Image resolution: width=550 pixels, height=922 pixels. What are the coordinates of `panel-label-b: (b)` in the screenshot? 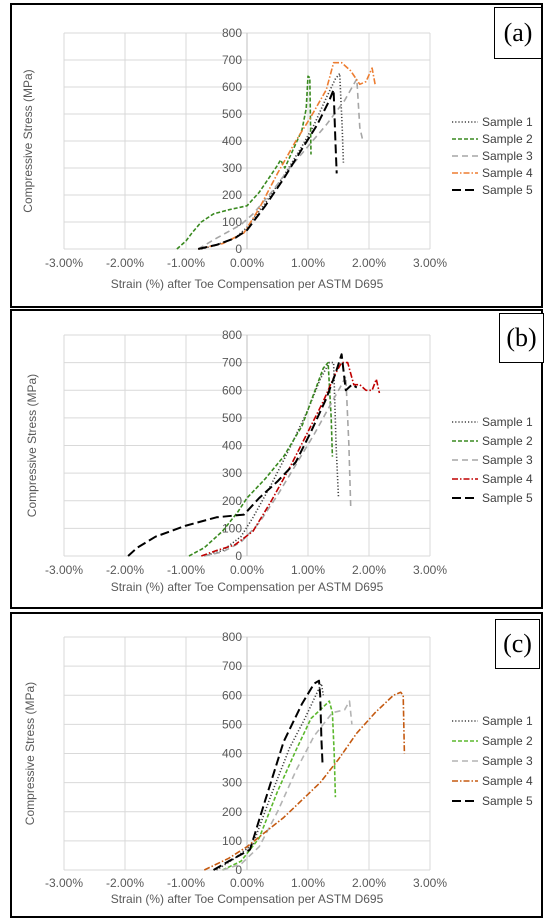 It's located at (521, 338).